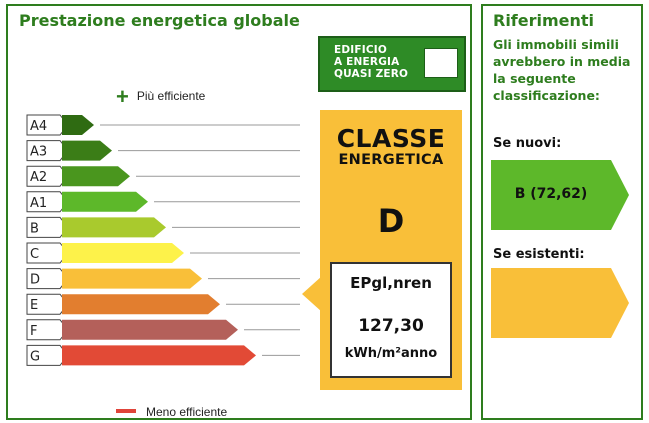 The width and height of the screenshot is (649, 423). I want to click on new-buildings-arrow-shape, so click(560, 195).